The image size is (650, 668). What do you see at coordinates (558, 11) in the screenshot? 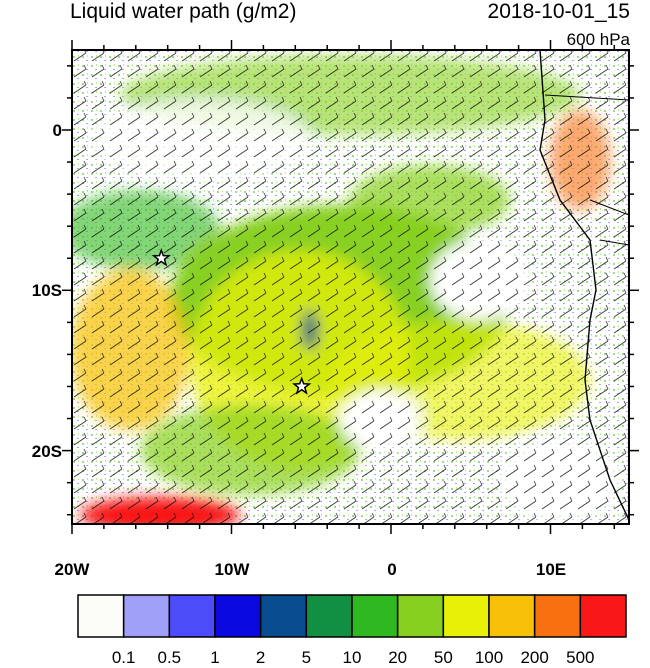
I see `map-timestamp: 2018-10-01_15` at bounding box center [558, 11].